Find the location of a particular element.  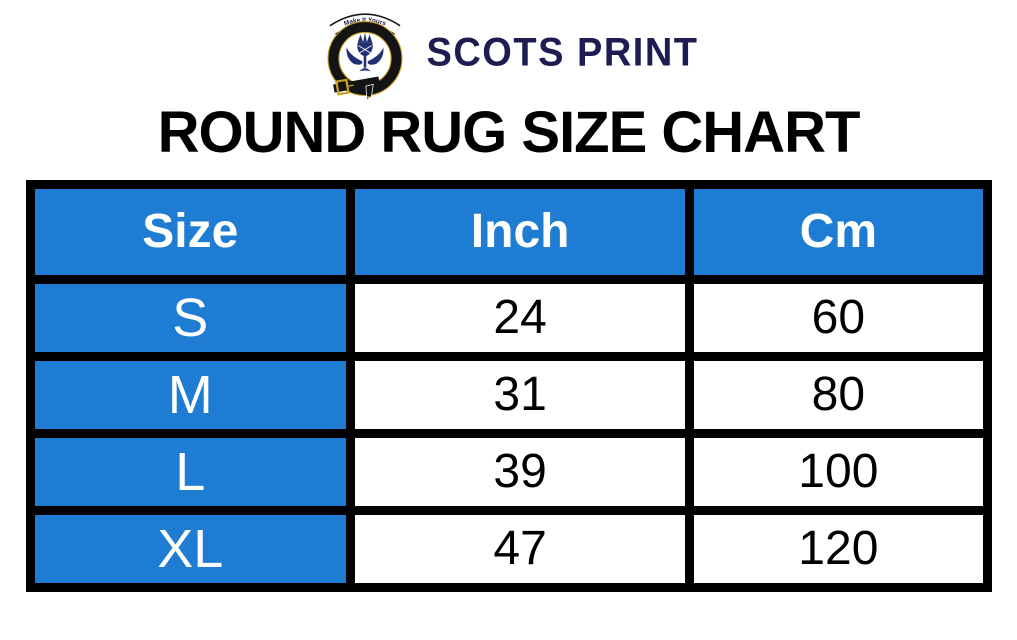

belt-gold-outer-edge is located at coordinates (364, 58).